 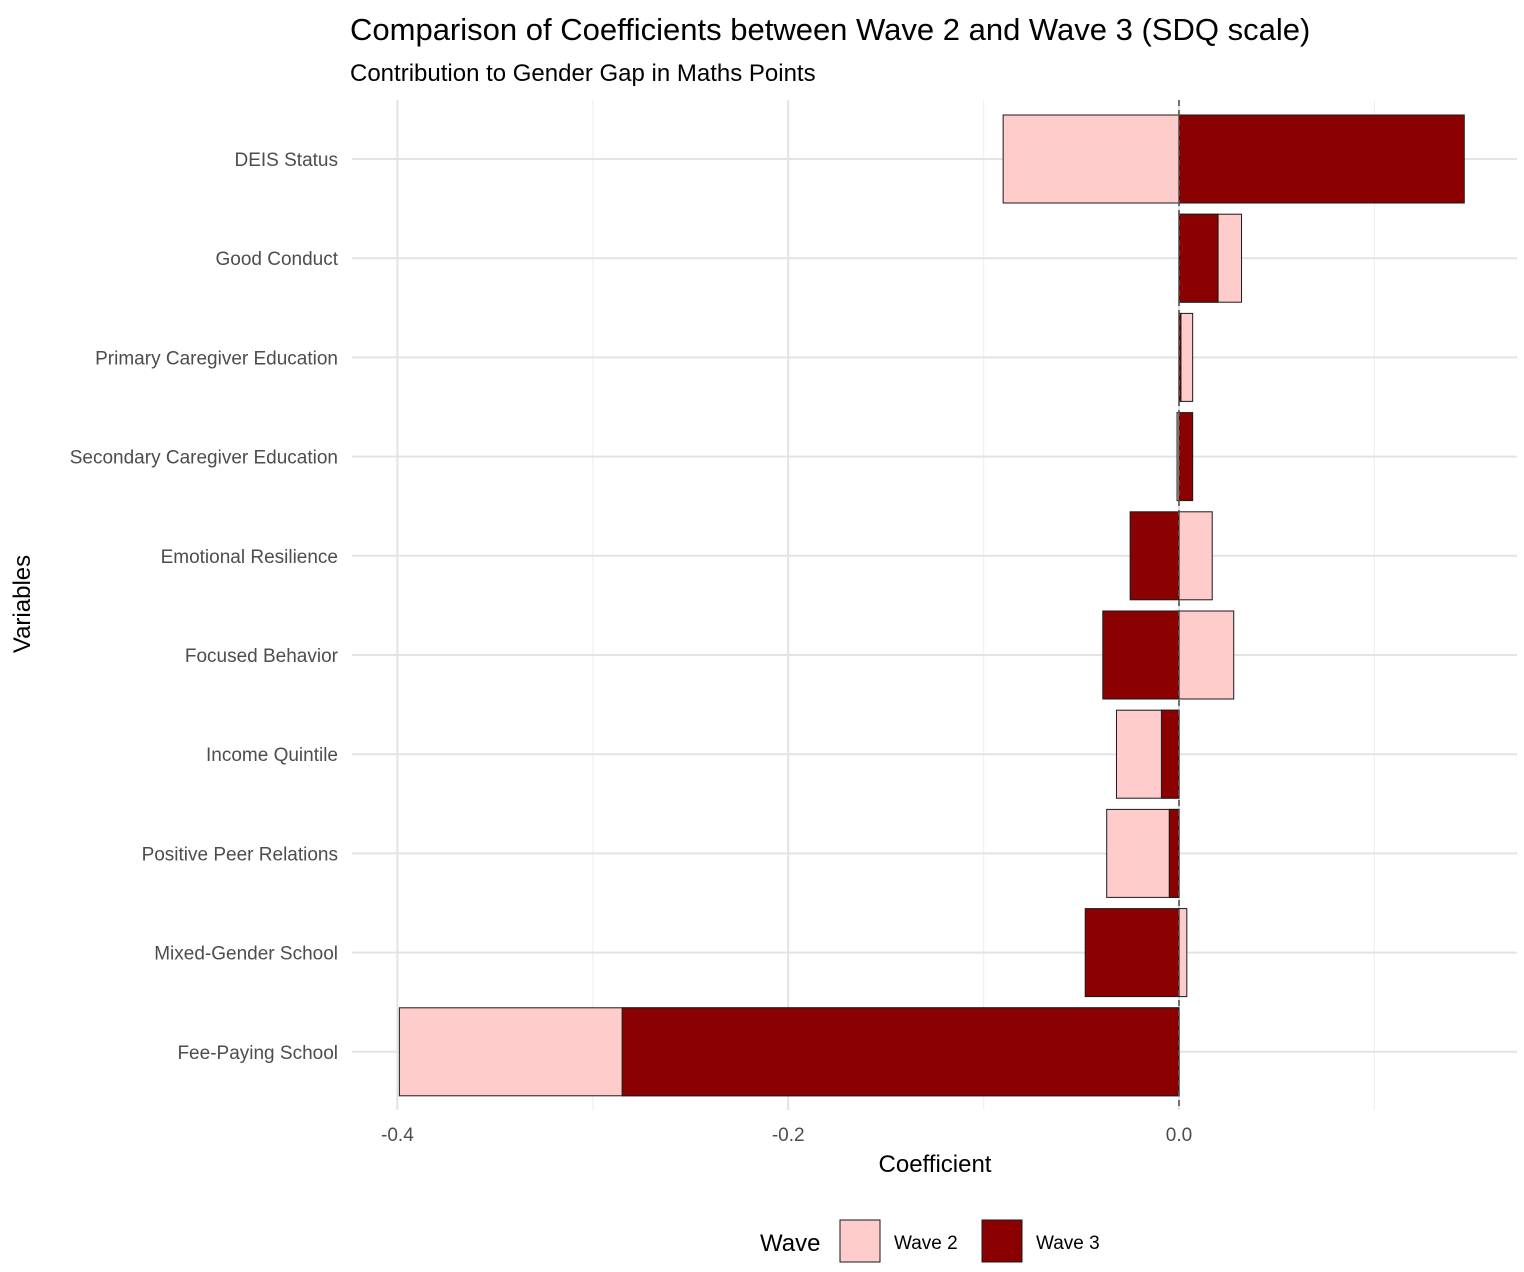 What do you see at coordinates (249, 557) in the screenshot?
I see `category-label: Emotional Resilience` at bounding box center [249, 557].